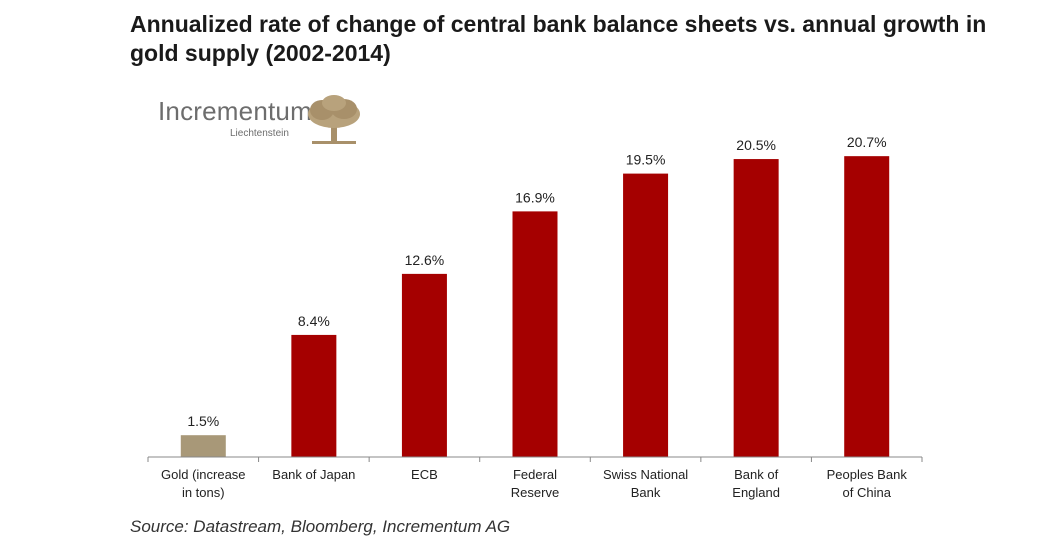 The width and height of the screenshot is (1040, 559). Describe the element at coordinates (535, 483) in the screenshot. I see `x-tick-label: Federal Reserve` at that location.